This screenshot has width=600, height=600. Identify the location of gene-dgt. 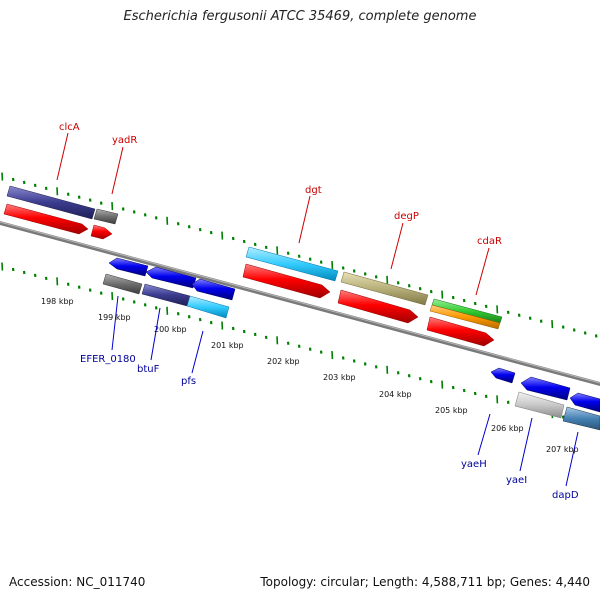
(292, 264).